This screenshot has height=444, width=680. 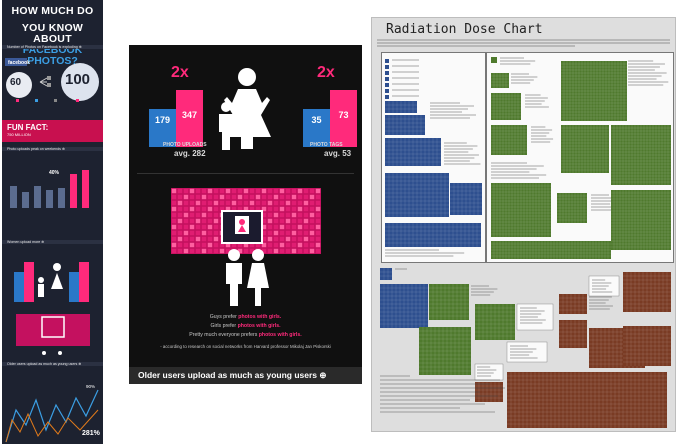 I want to click on older-percent-2: 281%, so click(x=91, y=433).